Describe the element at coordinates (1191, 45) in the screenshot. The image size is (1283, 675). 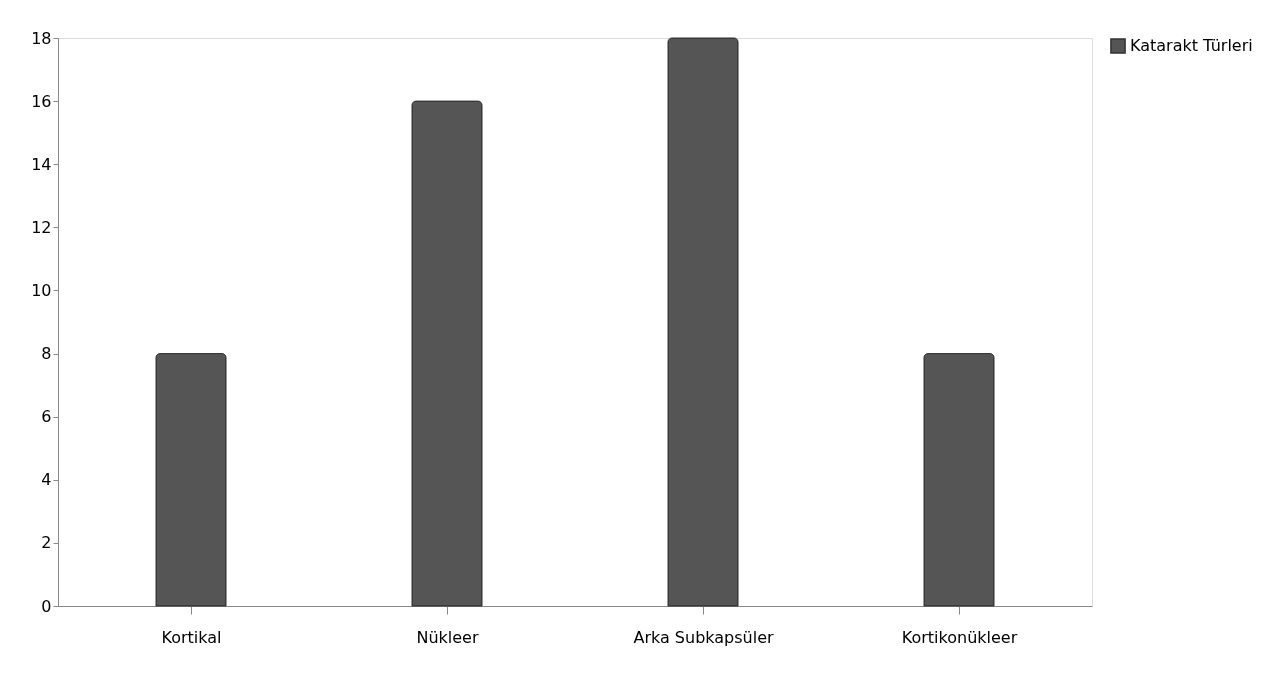
I see `legend-label: Katarakt Türleri` at that location.